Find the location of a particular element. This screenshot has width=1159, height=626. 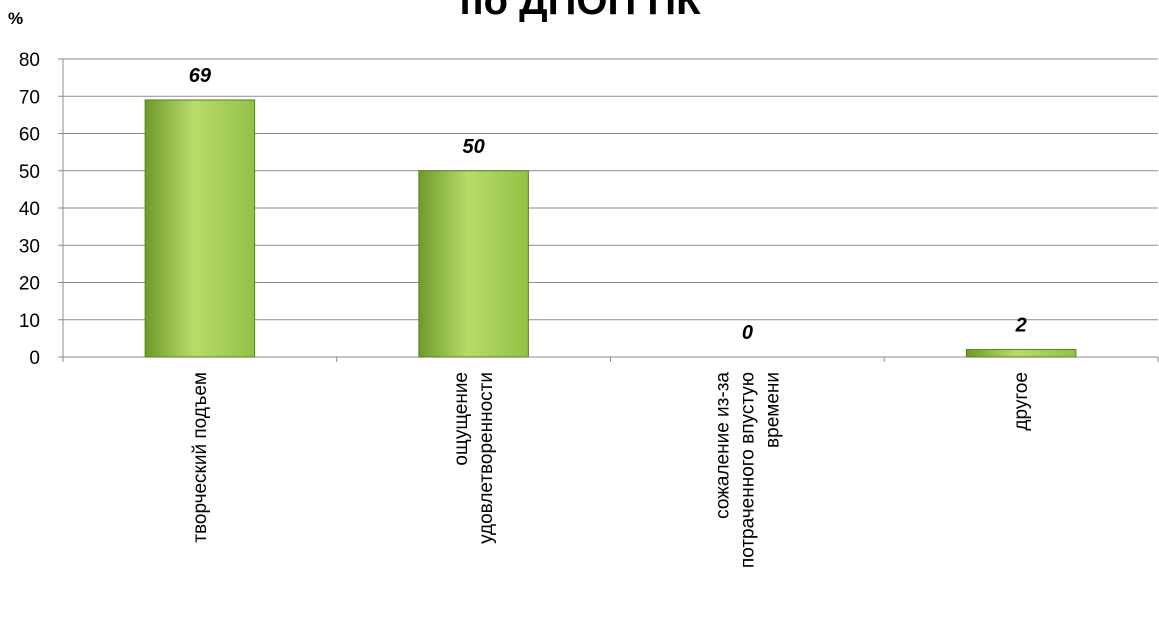

y-tick-label: 10 is located at coordinates (29, 321).